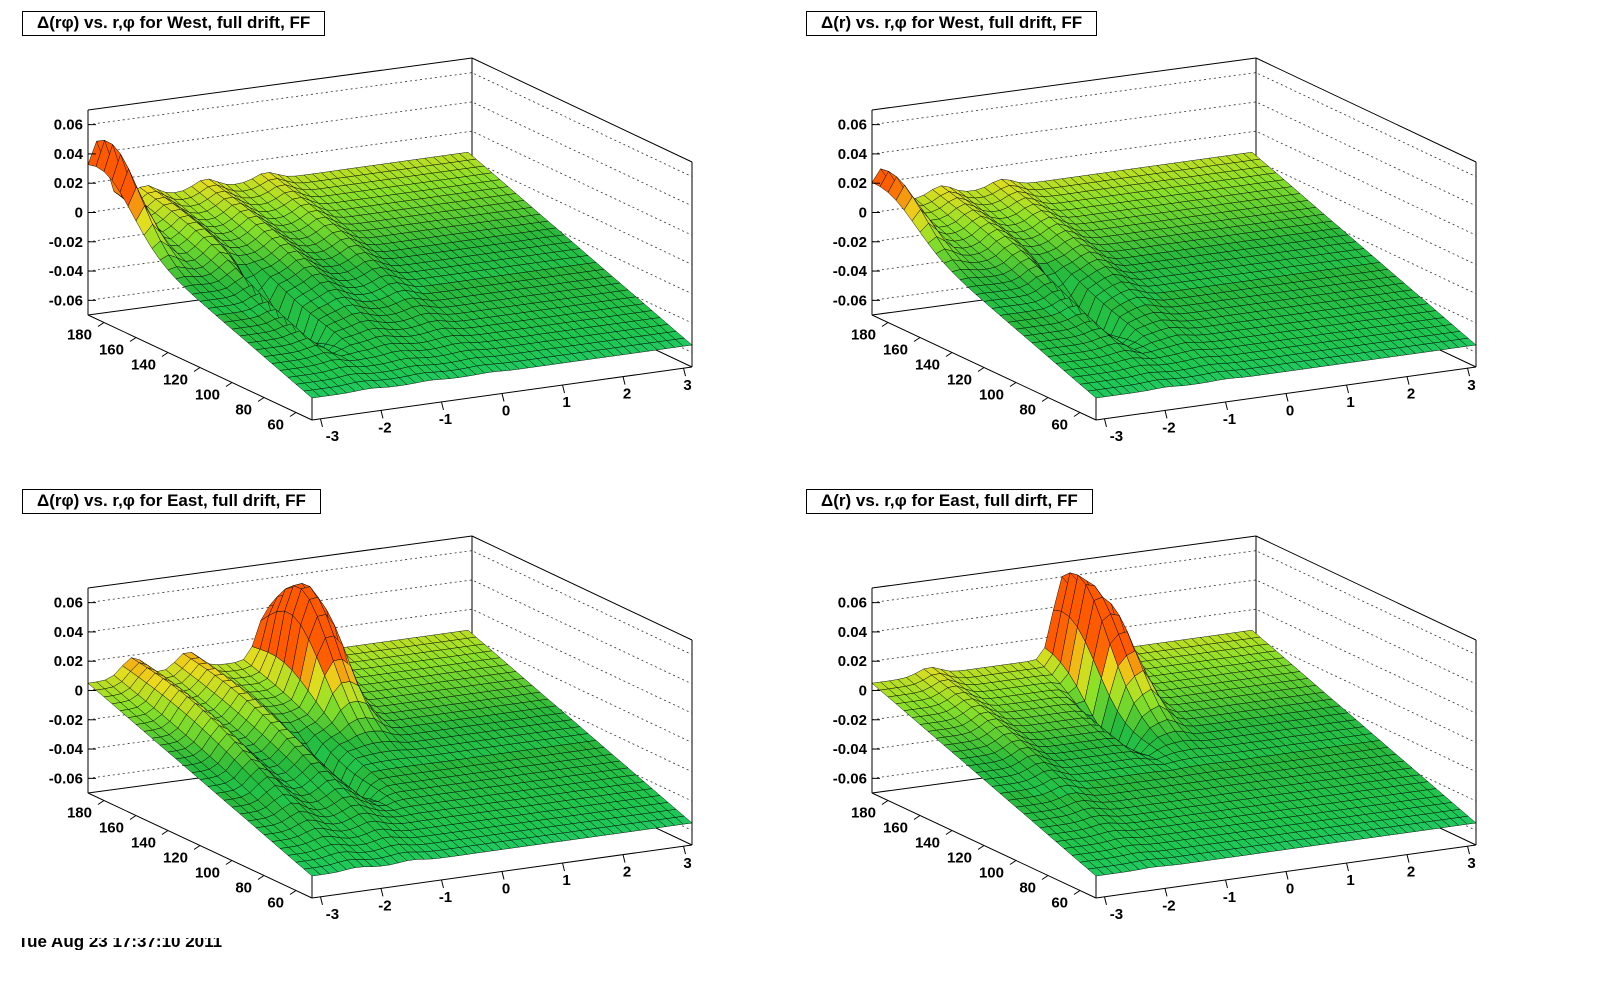 This screenshot has height=988, width=1623. I want to click on y-tick-label: 180, so click(79, 335).